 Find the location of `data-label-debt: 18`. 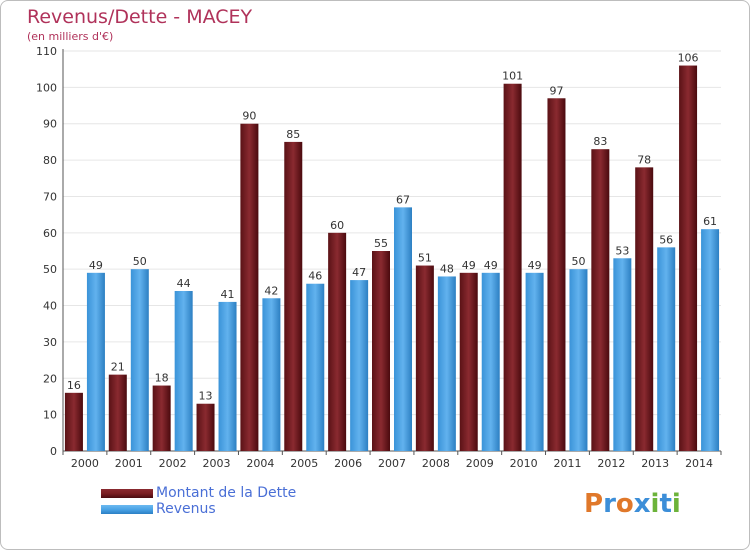

data-label-debt: 18 is located at coordinates (162, 378).